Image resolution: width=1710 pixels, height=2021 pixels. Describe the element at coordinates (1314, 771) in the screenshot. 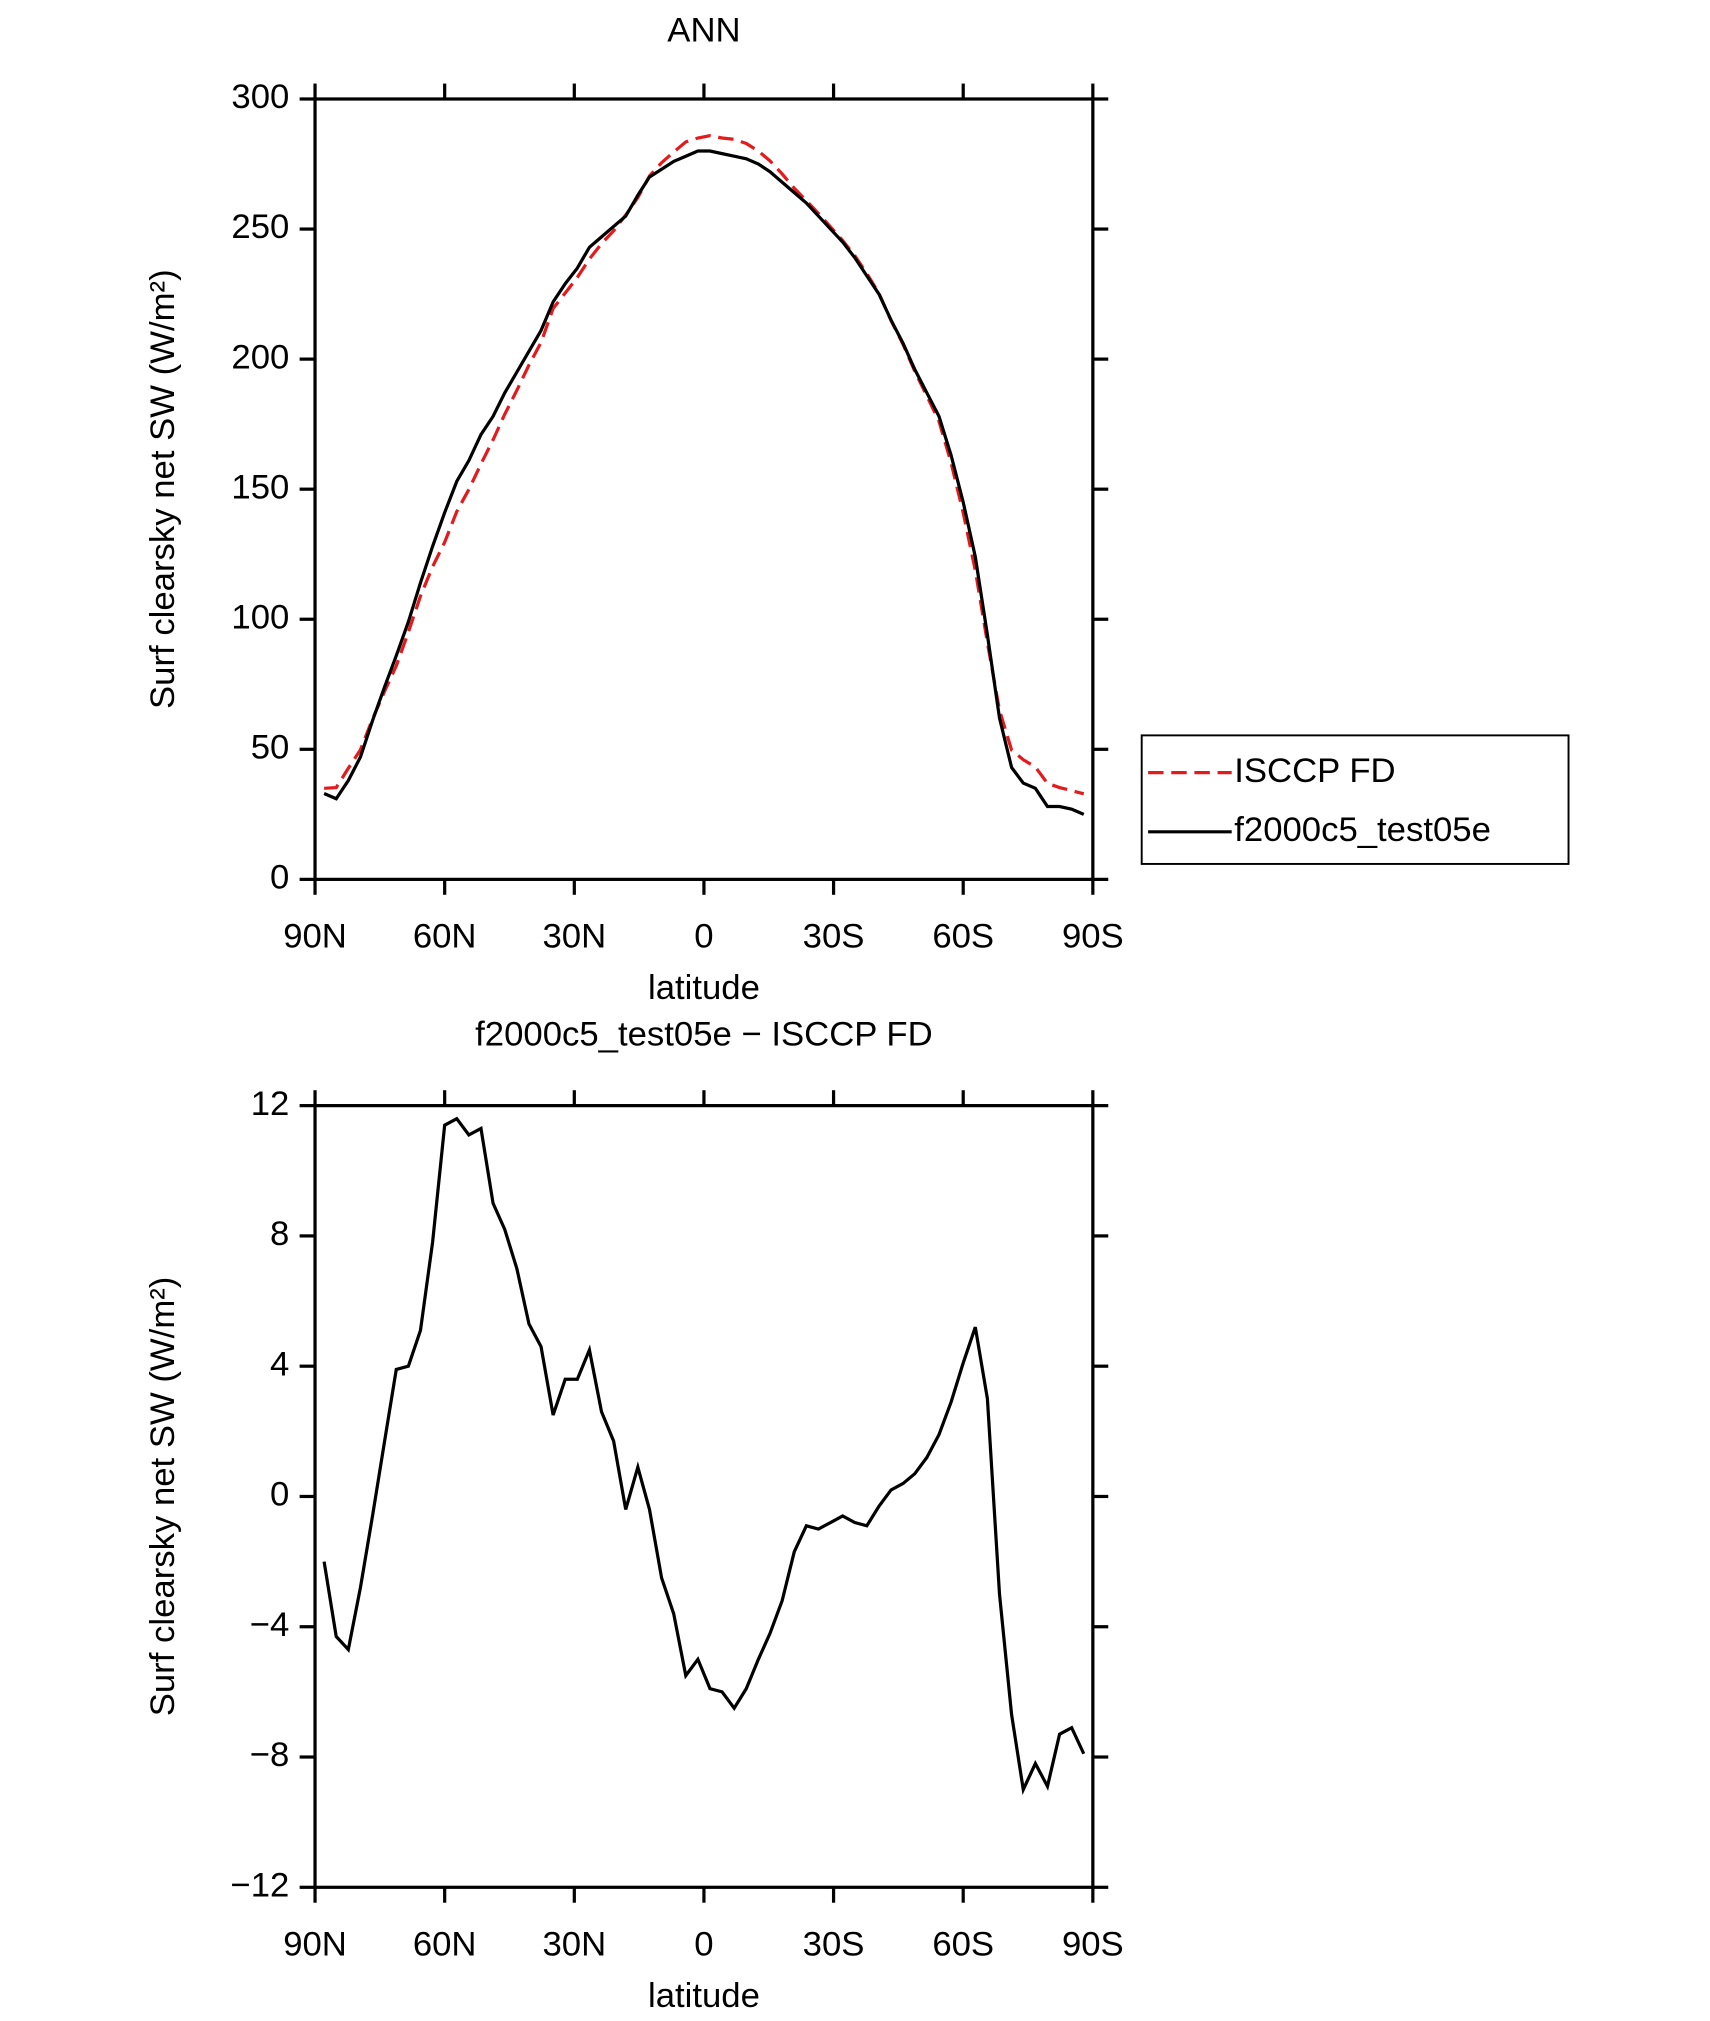

I see `legend-label: ISCCP FD` at that location.